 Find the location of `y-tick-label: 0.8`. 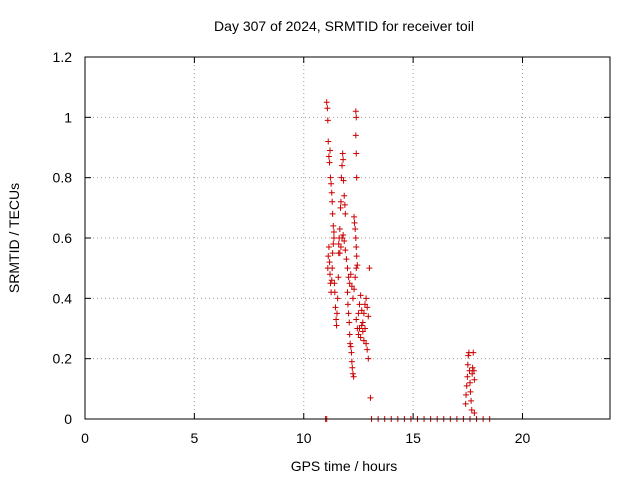

y-tick-label: 0.8 is located at coordinates (63, 178).